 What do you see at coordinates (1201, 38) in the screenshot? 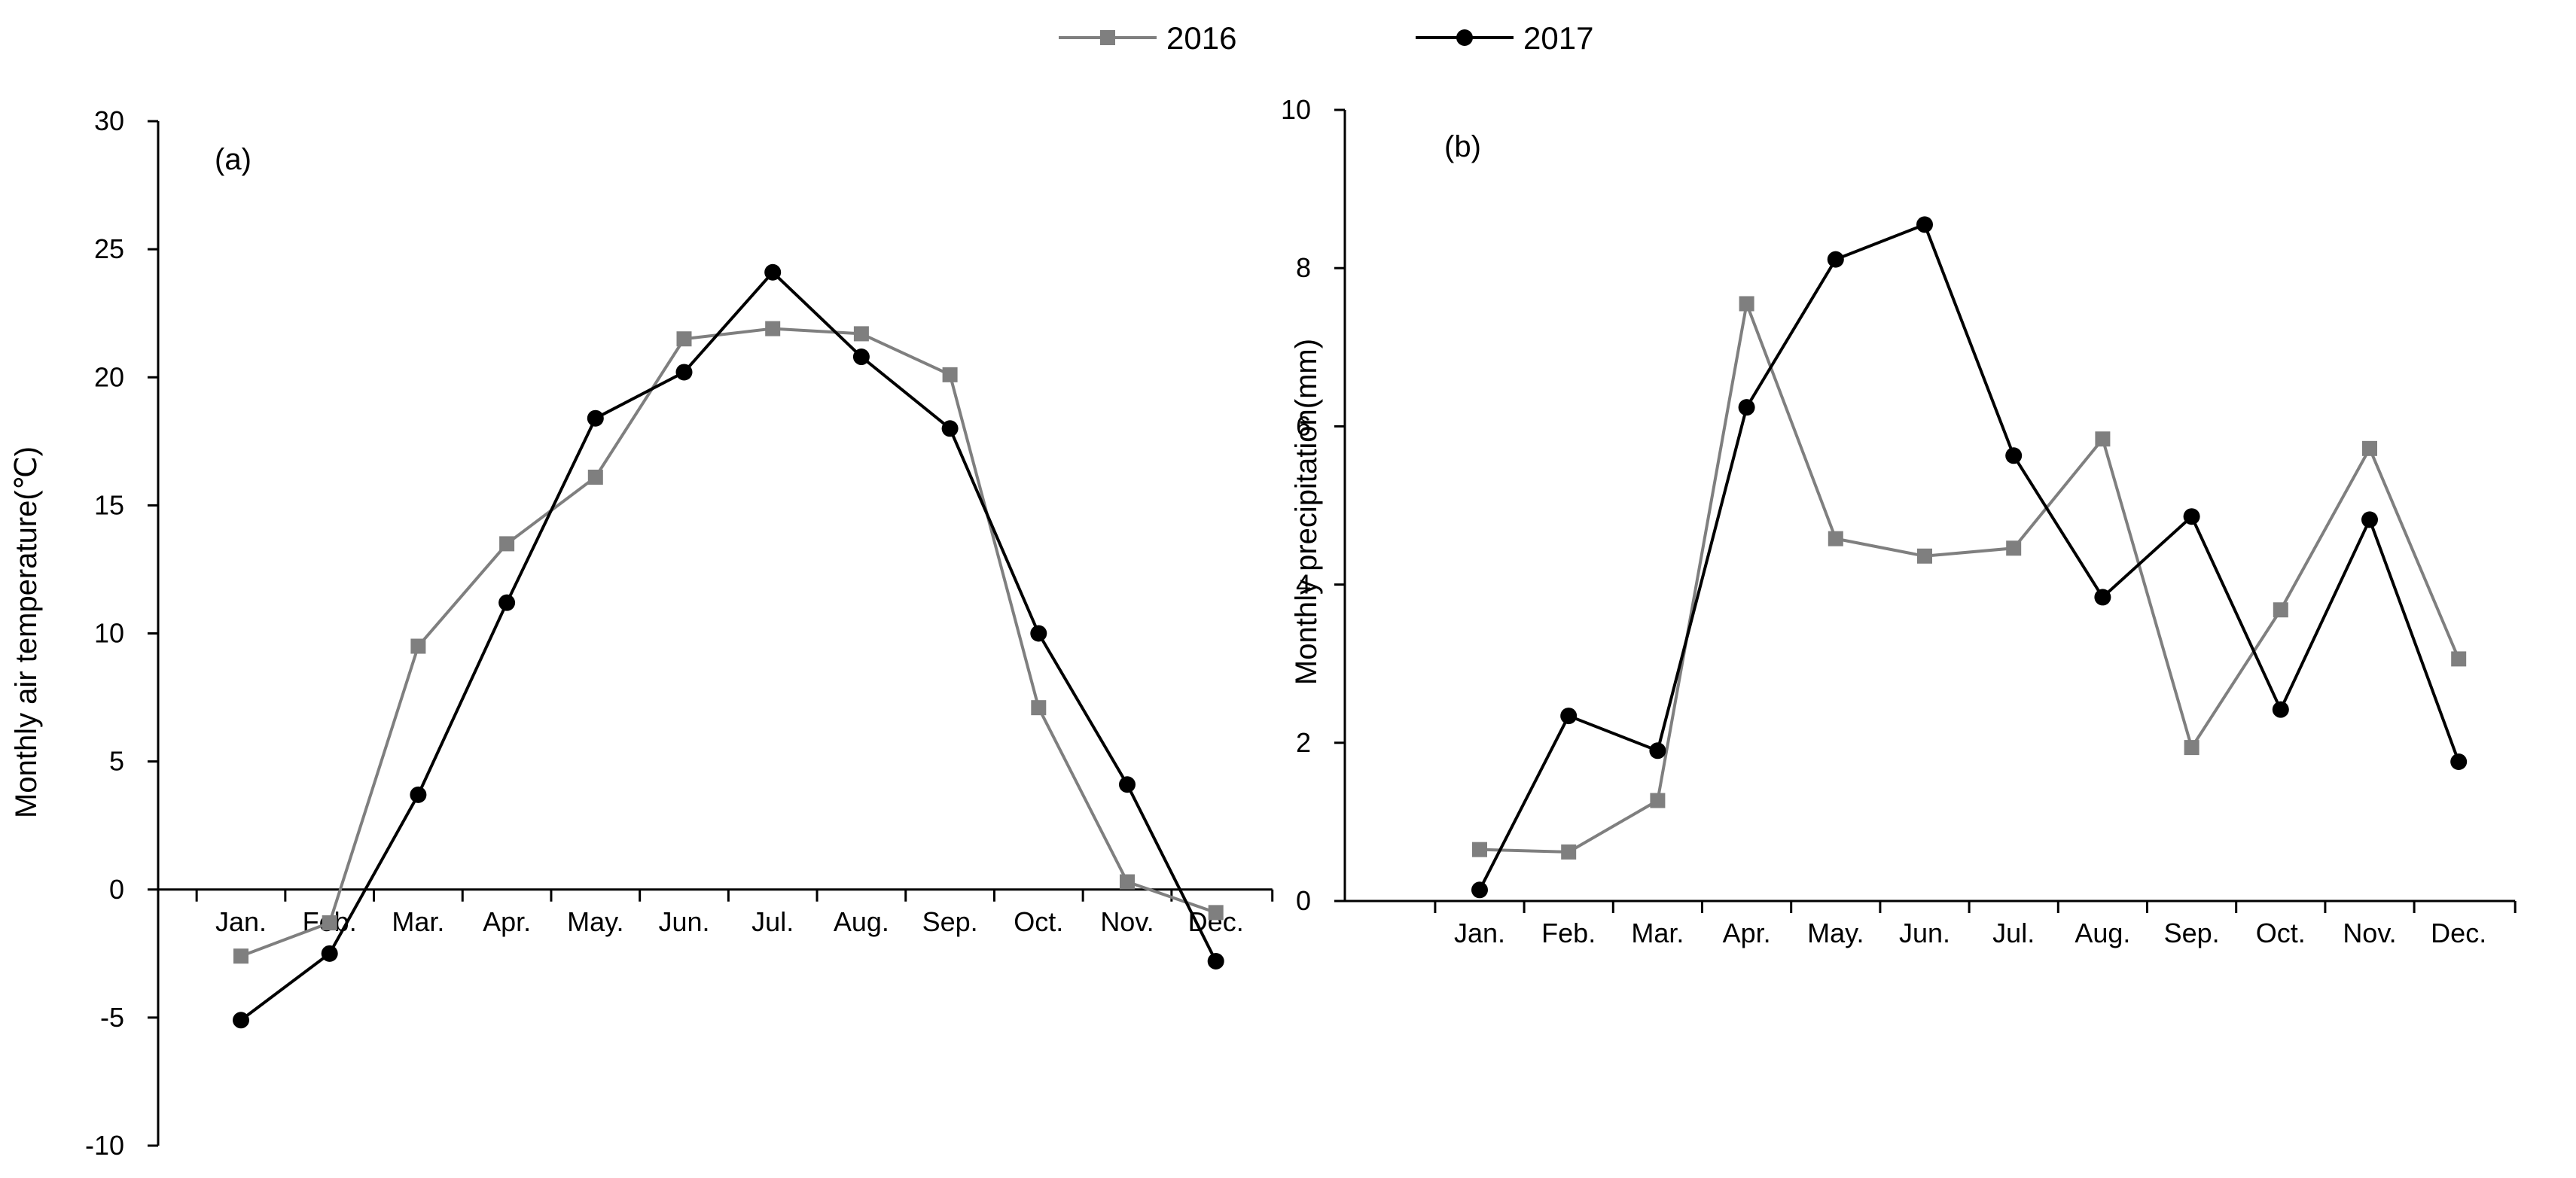
I see `legend-label: 2016` at bounding box center [1201, 38].